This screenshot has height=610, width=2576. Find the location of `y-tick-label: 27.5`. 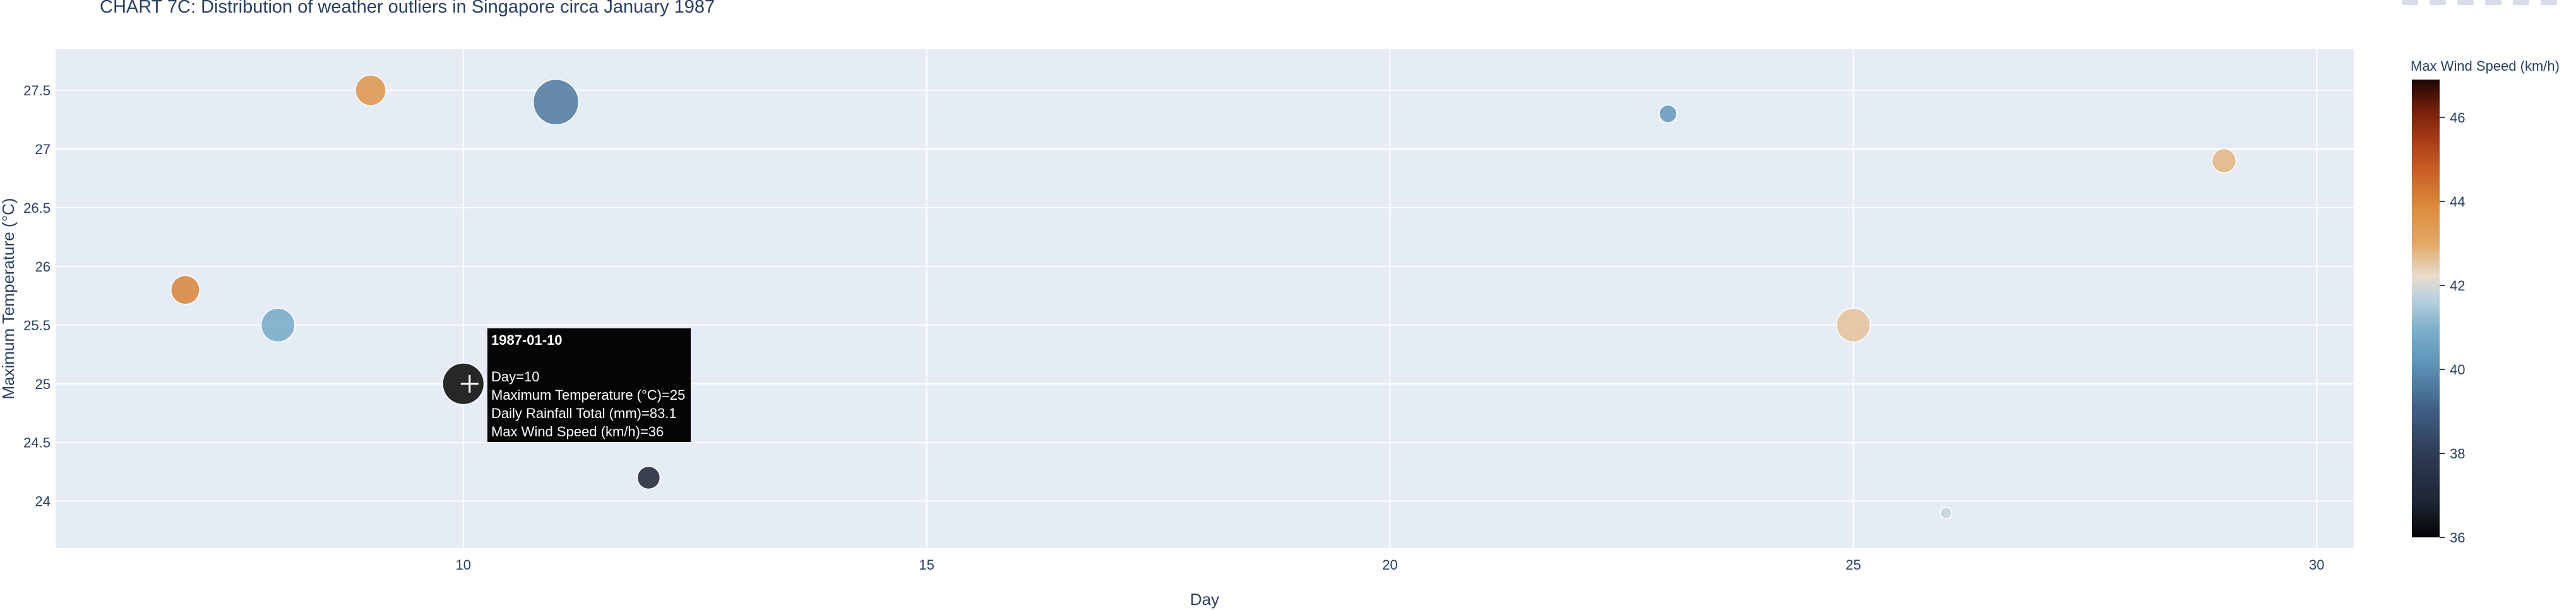

y-tick-label: 27.5 is located at coordinates (37, 91).